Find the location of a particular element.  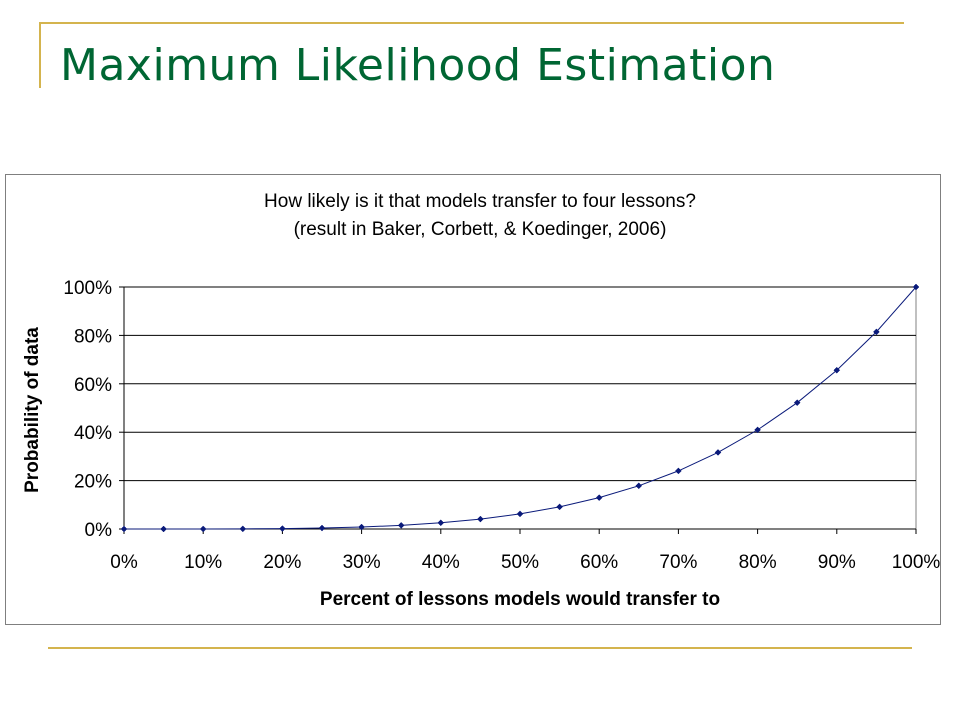

x-tick-label: 70% is located at coordinates (678, 562).